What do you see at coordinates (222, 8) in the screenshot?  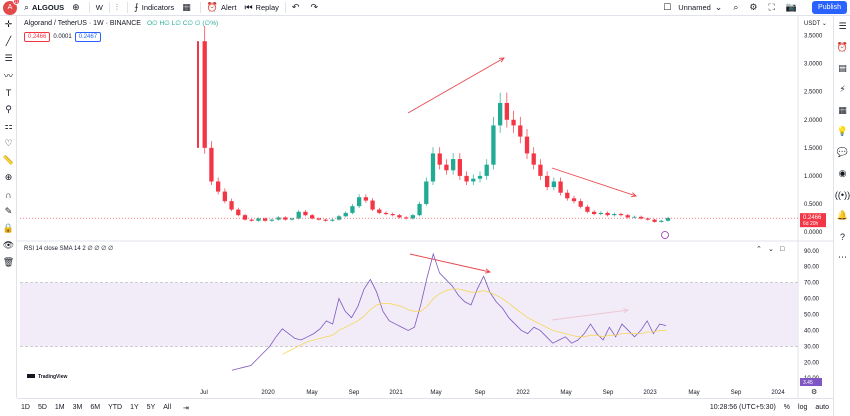 I see `alert-button: ⏰ Alert` at bounding box center [222, 8].